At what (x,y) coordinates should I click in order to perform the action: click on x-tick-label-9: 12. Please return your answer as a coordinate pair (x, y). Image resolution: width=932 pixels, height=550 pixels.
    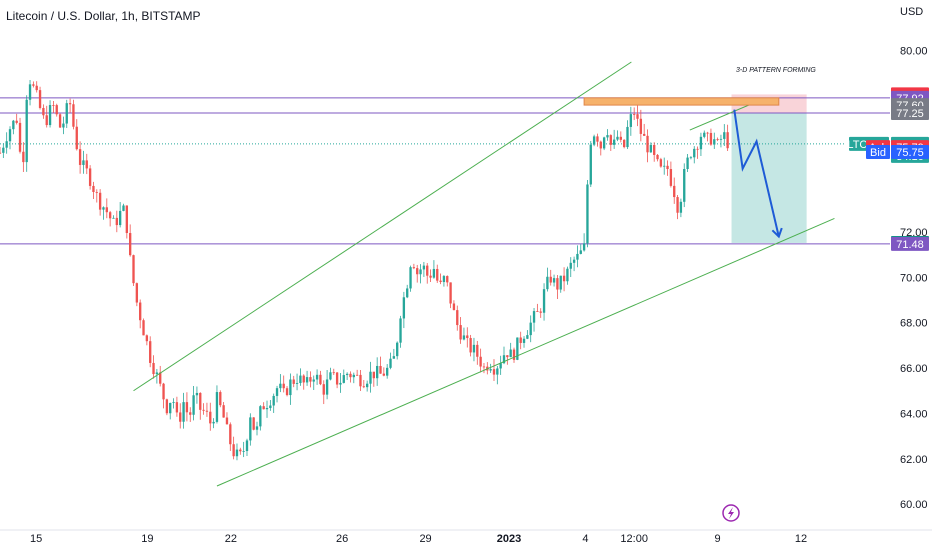
    Looking at the image, I should click on (801, 539).